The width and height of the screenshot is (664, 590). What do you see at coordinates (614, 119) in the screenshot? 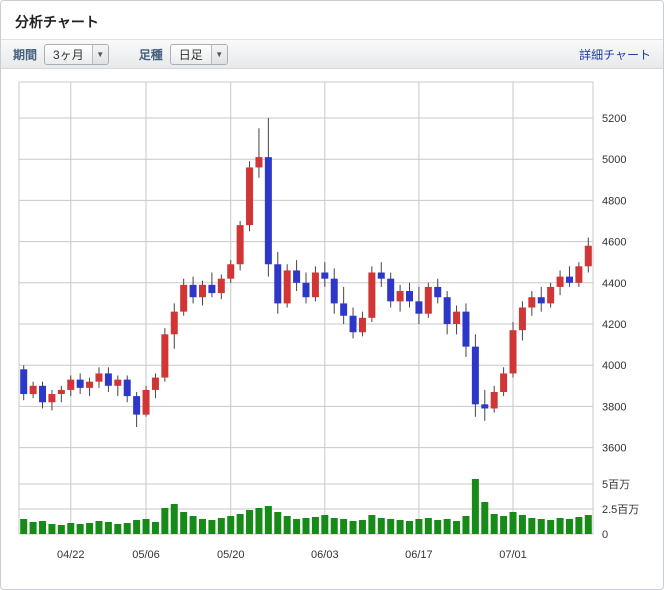
I see `svg-text: 5200` at bounding box center [614, 119].